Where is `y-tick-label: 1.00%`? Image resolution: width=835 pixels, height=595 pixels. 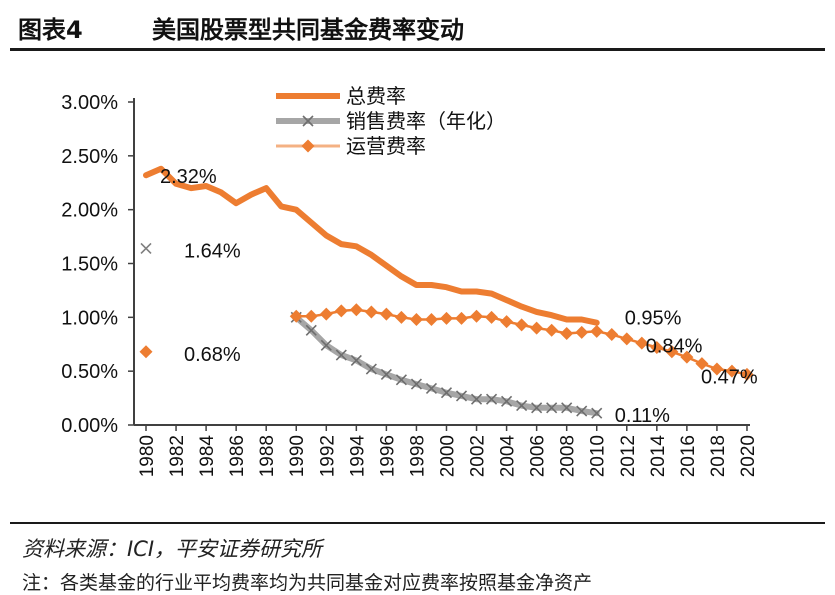
y-tick-label: 1.00% is located at coordinates (89, 318).